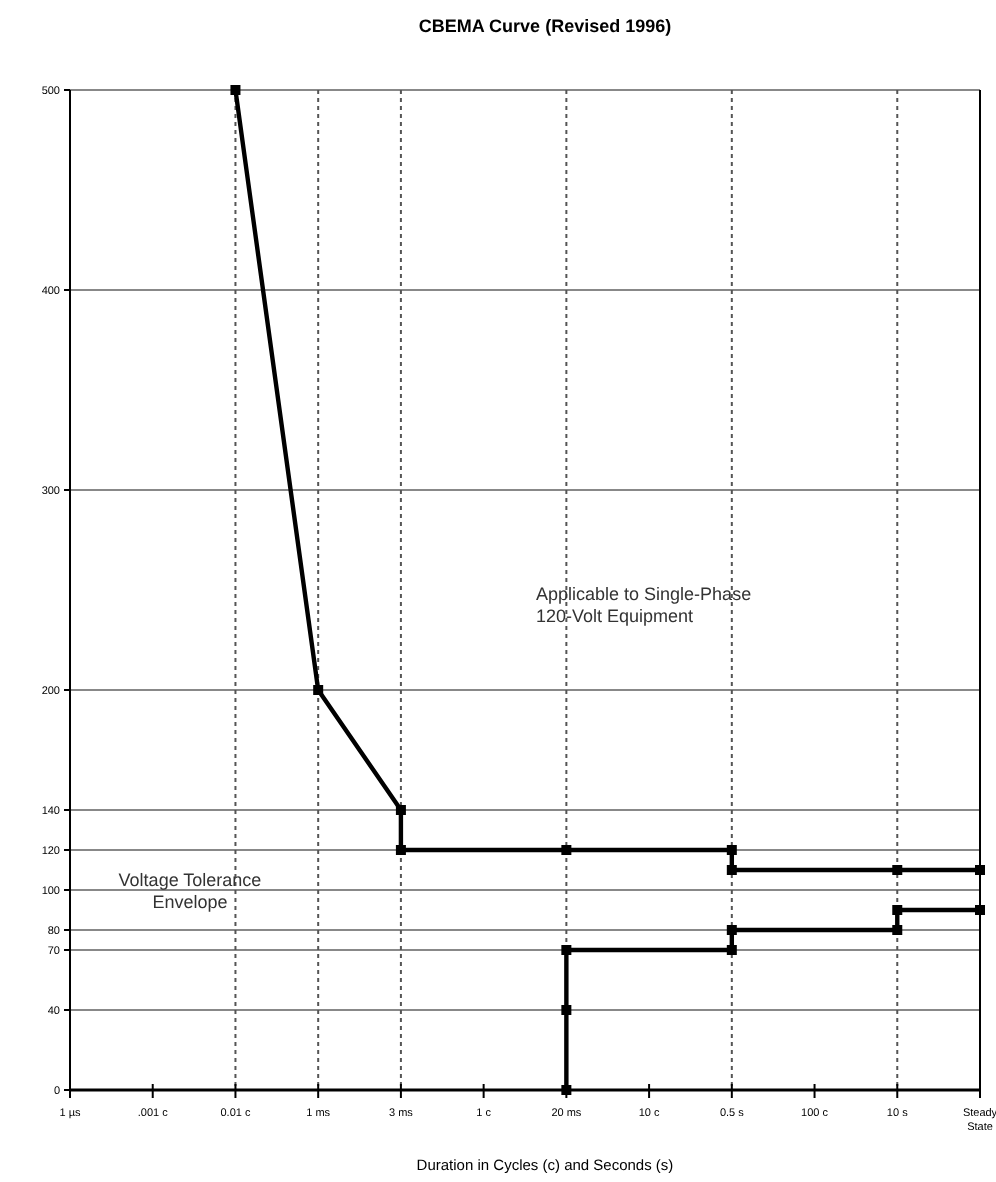 The image size is (996, 1182). What do you see at coordinates (545, 26) in the screenshot?
I see `chart-title: CBEMA Curve (Revised 1996)` at bounding box center [545, 26].